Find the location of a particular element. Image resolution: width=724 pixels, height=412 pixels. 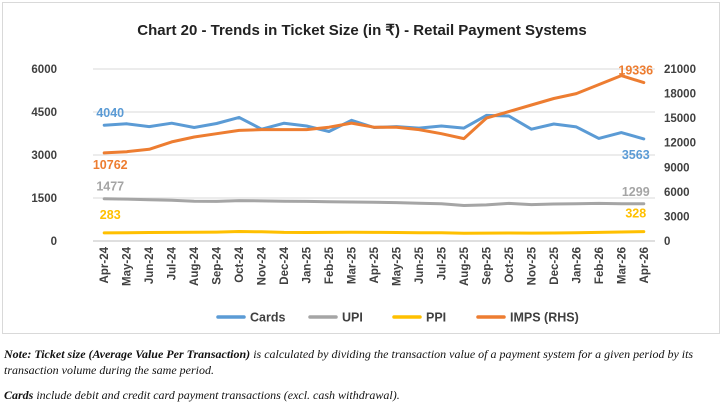

x-tick-label: Jun-24 is located at coordinates (150, 265).